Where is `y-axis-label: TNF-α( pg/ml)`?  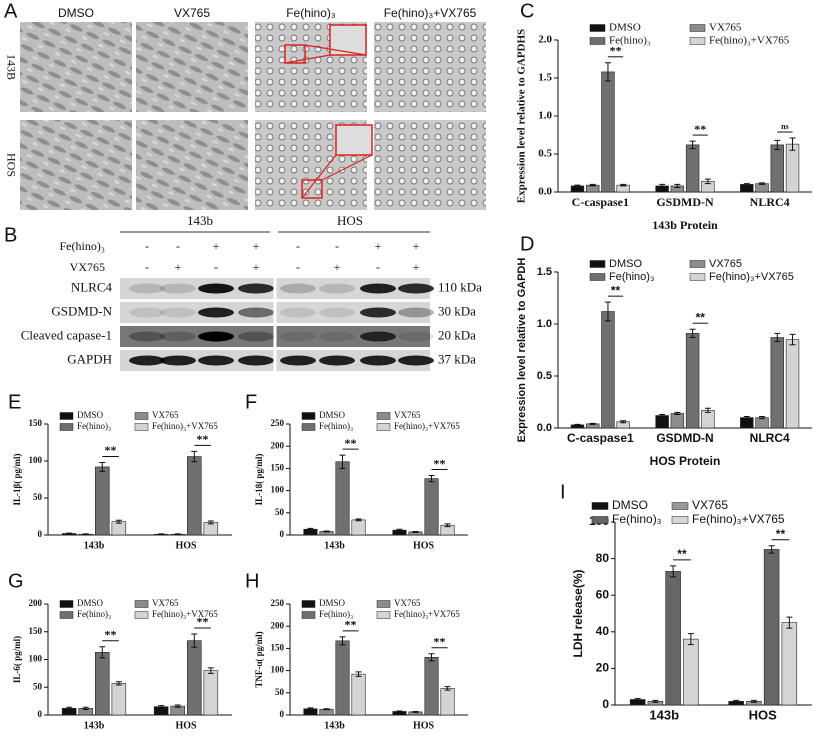 y-axis-label: TNF-α( pg/ml) is located at coordinates (259, 659).